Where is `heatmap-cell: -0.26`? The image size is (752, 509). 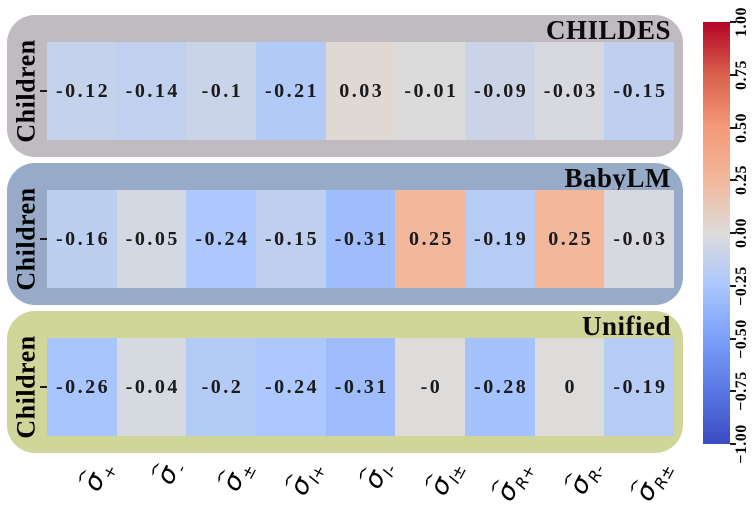
heatmap-cell: -0.26 is located at coordinates (82, 387).